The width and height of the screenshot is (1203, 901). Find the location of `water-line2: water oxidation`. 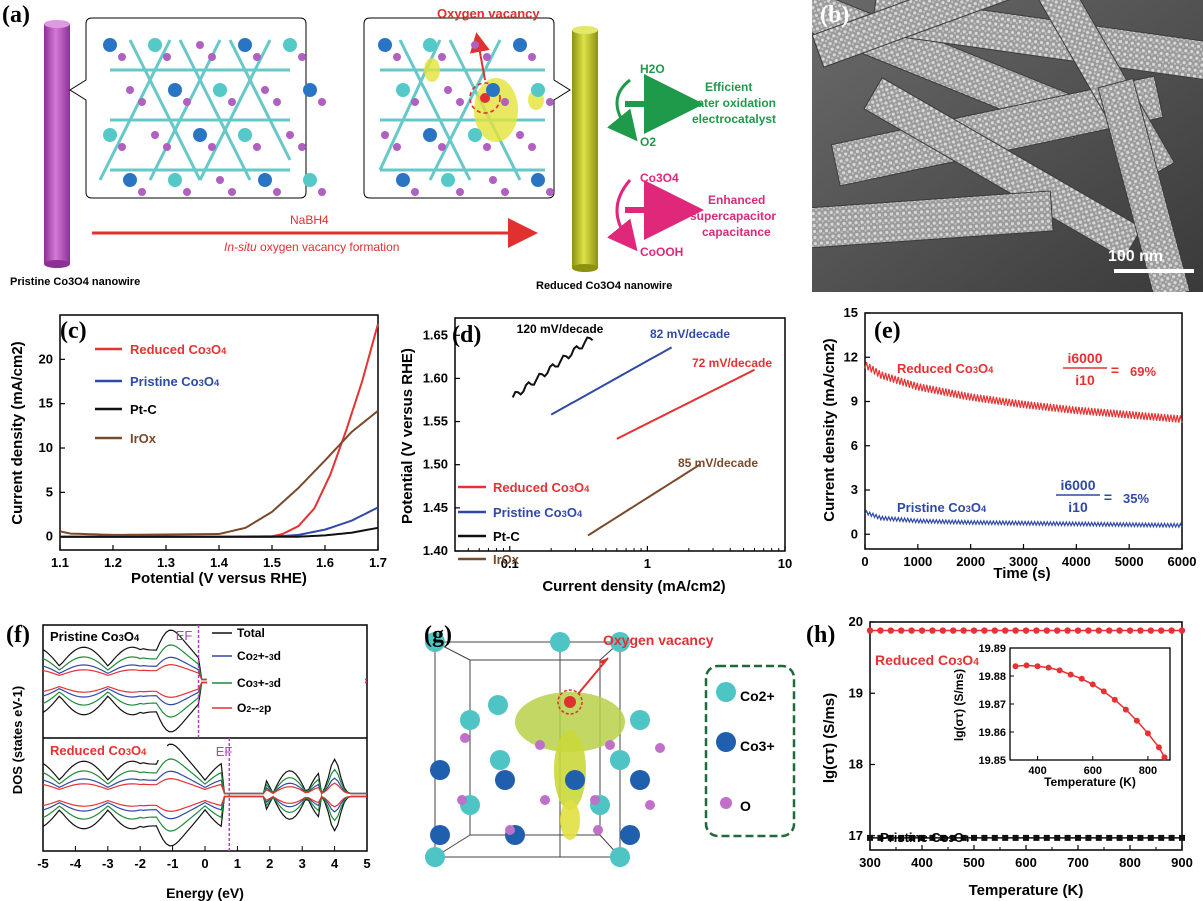

water-line2: water oxidation is located at coordinates (732, 103).